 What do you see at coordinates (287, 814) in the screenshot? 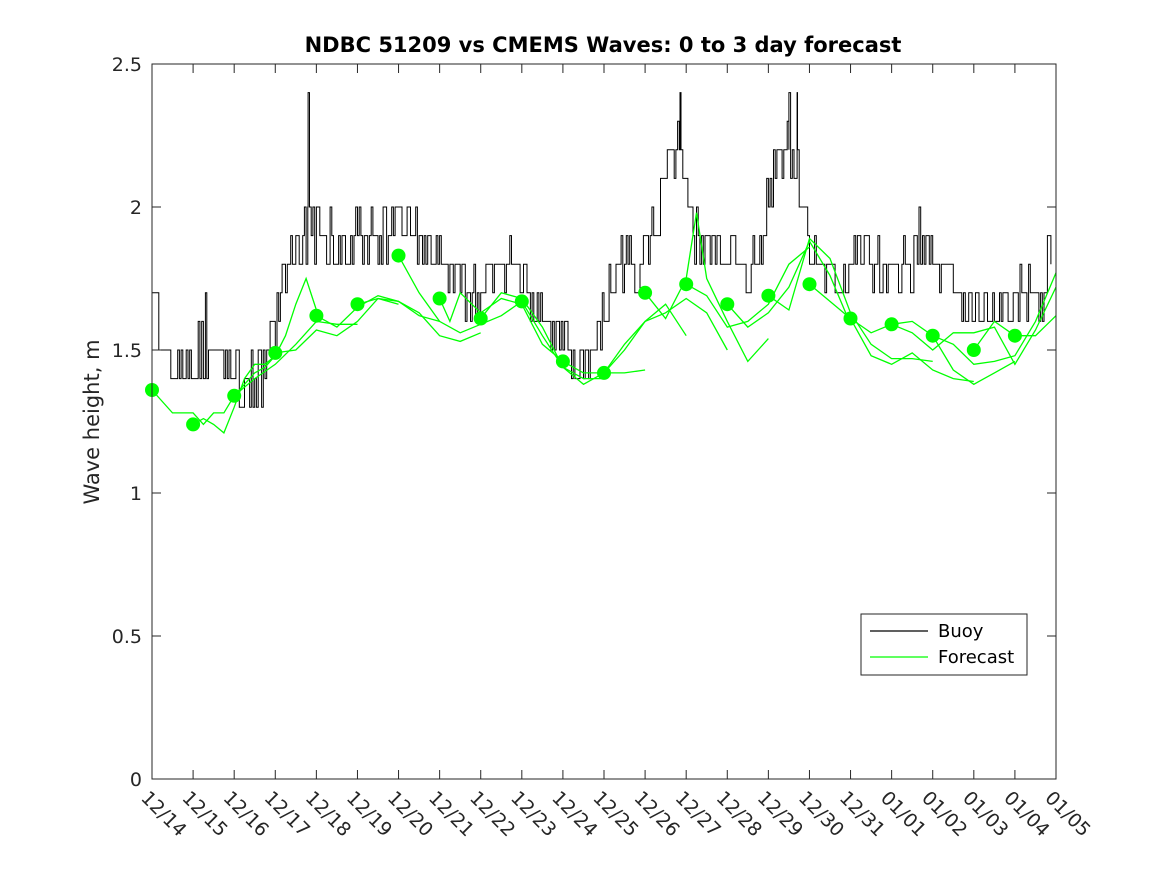
I see `x-tick-label-3: 12/17` at bounding box center [287, 814].